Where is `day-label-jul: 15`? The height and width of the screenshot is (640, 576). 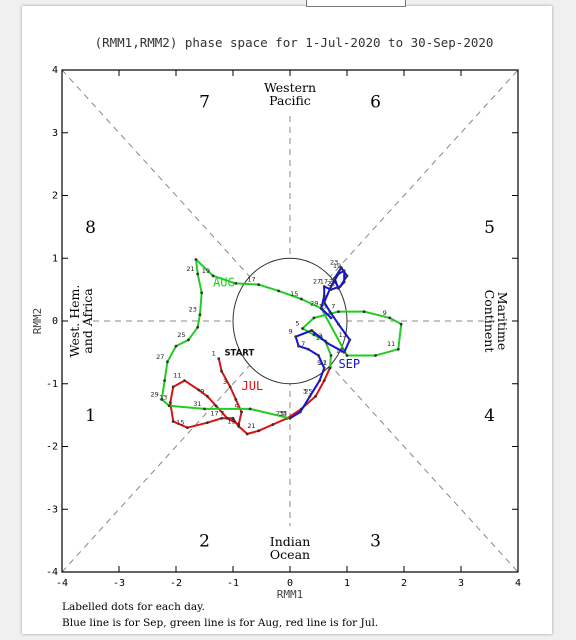 day-label-jul: 15 is located at coordinates (180, 423).